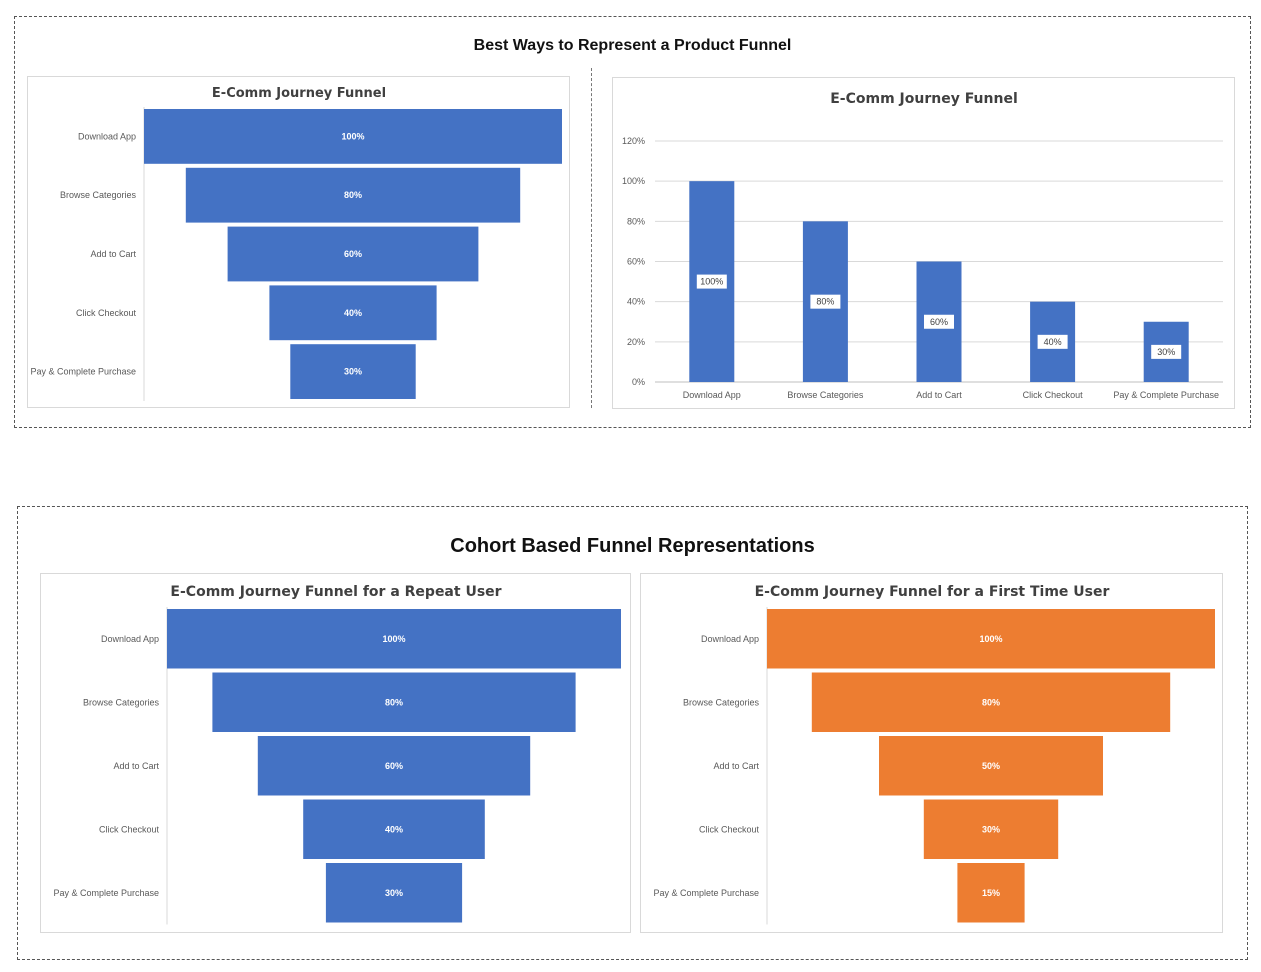 The width and height of the screenshot is (1261, 972). Describe the element at coordinates (636, 342) in the screenshot. I see `y-tick-label: 20%` at that location.